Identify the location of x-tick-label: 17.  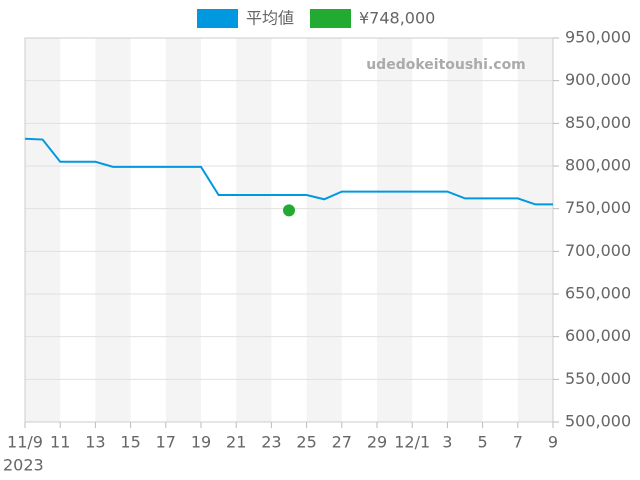
(166, 442).